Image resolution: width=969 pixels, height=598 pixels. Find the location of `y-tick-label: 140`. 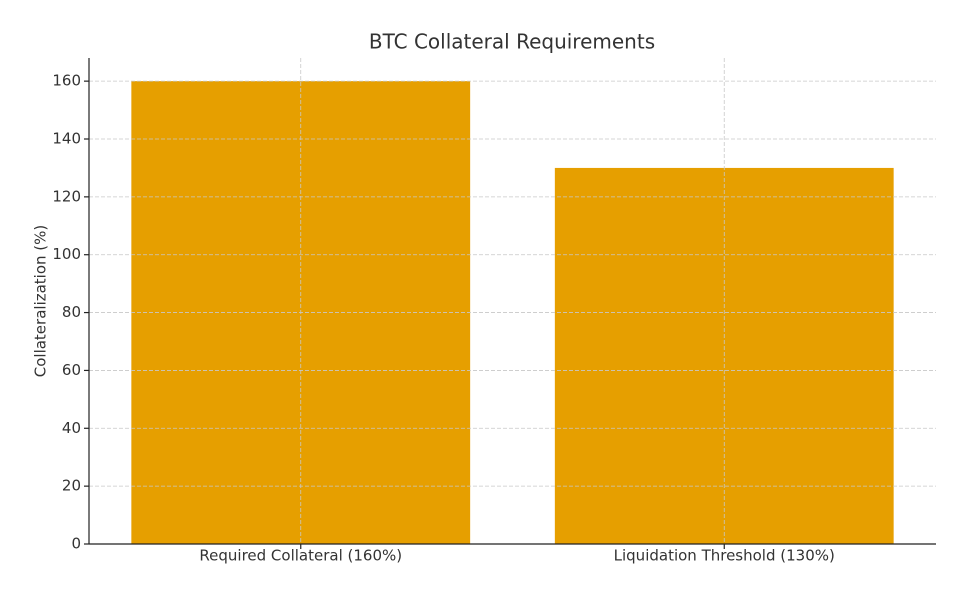

y-tick-label: 140 is located at coordinates (66, 139).